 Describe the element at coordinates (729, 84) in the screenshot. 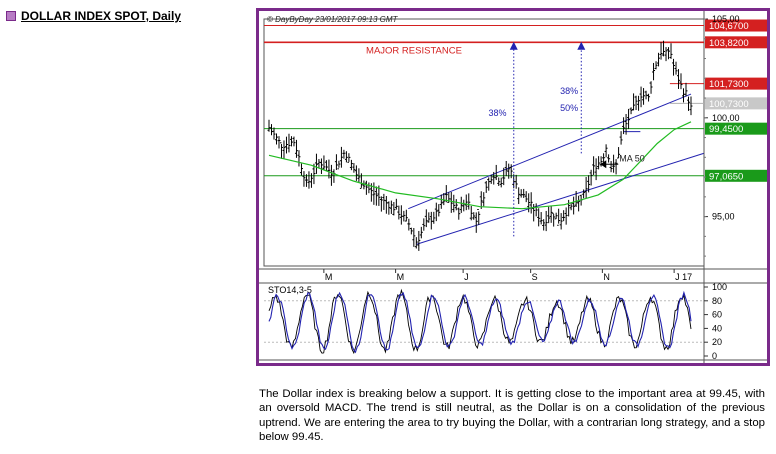

I see `price-level-label: 101,7300` at that location.